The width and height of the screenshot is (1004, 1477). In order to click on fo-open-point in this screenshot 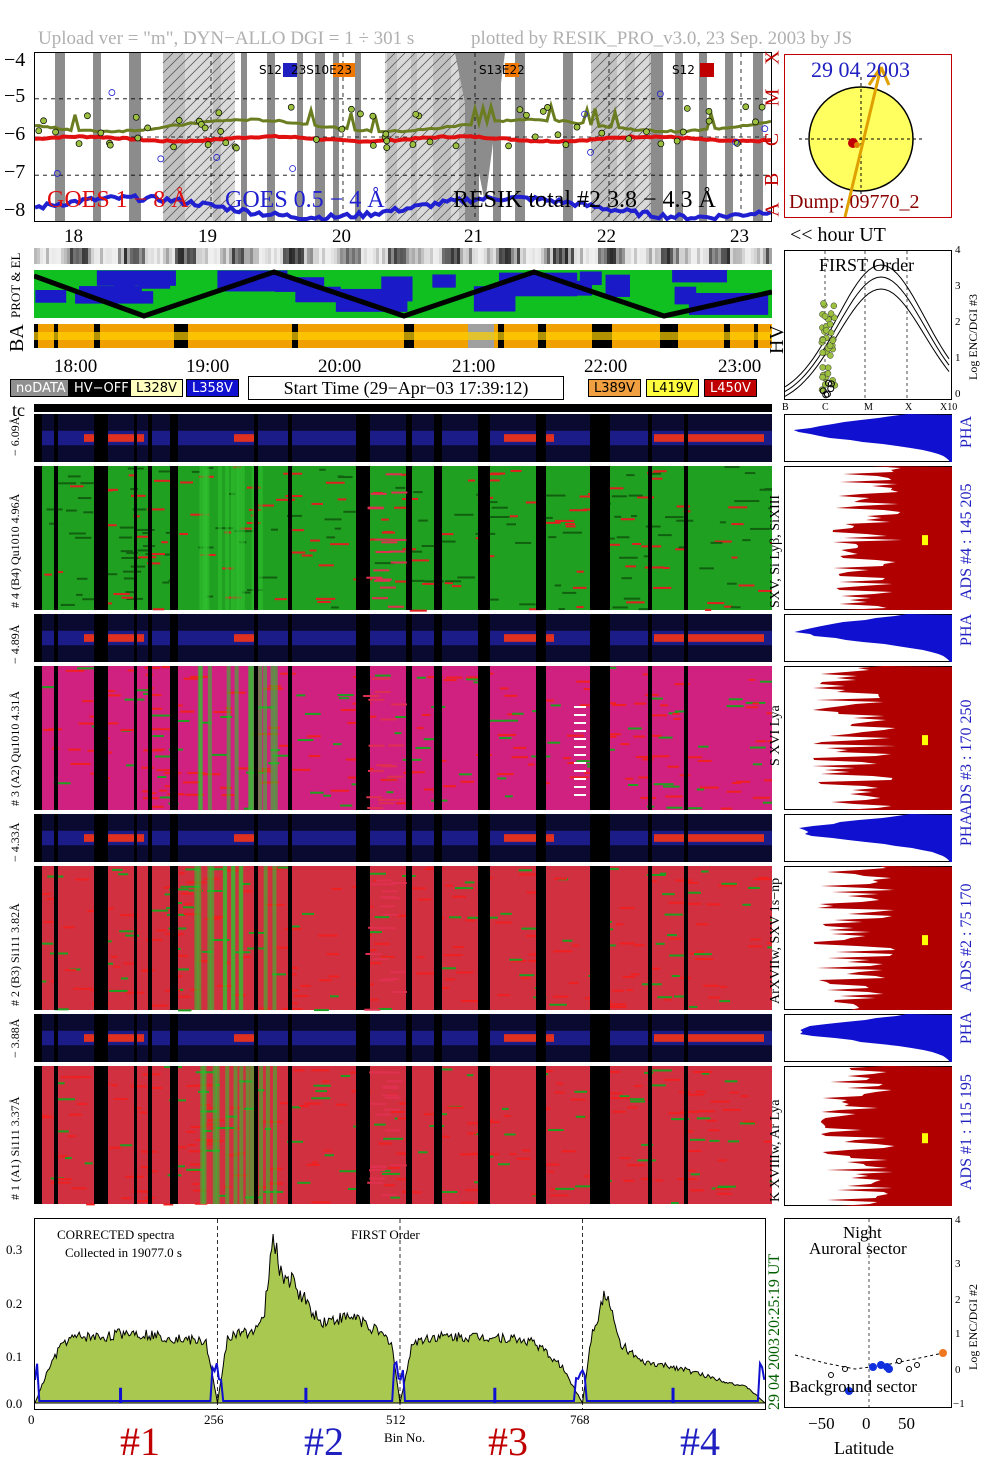, I will do `click(828, 383)`.